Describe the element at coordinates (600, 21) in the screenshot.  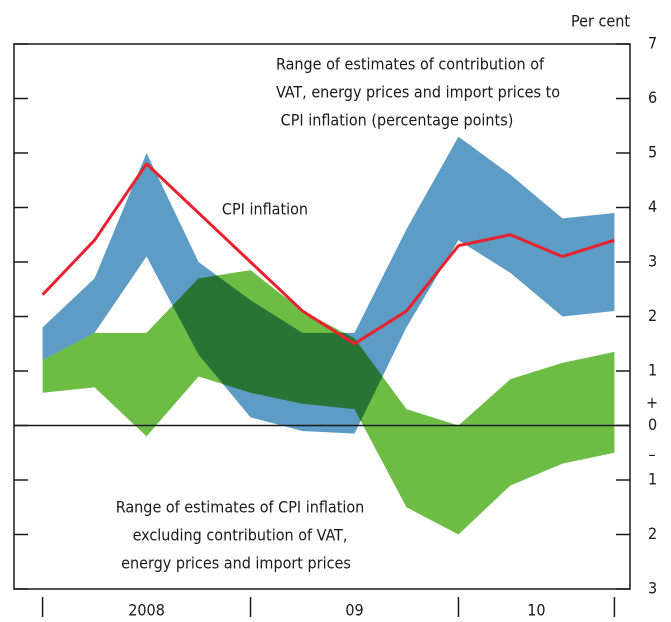
I see `unit-label: Per cent` at that location.